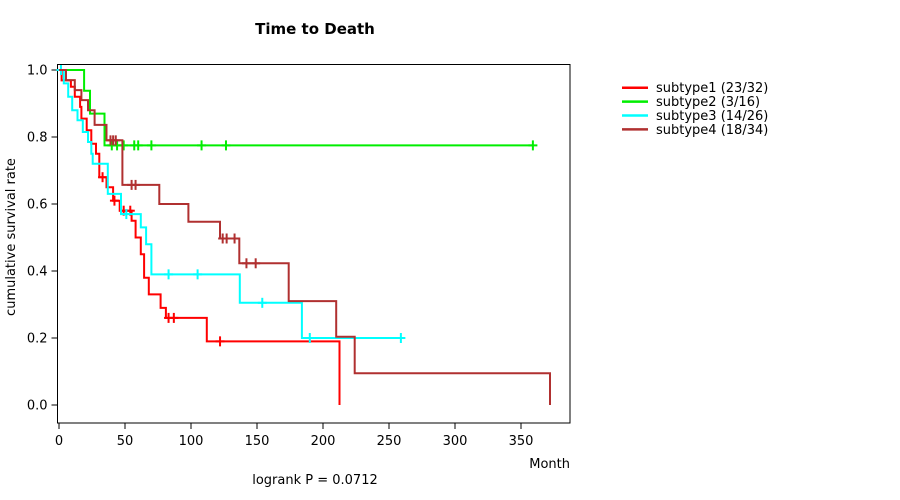  Describe the element at coordinates (315, 29) in the screenshot. I see `chart-title: Time to Death` at that location.